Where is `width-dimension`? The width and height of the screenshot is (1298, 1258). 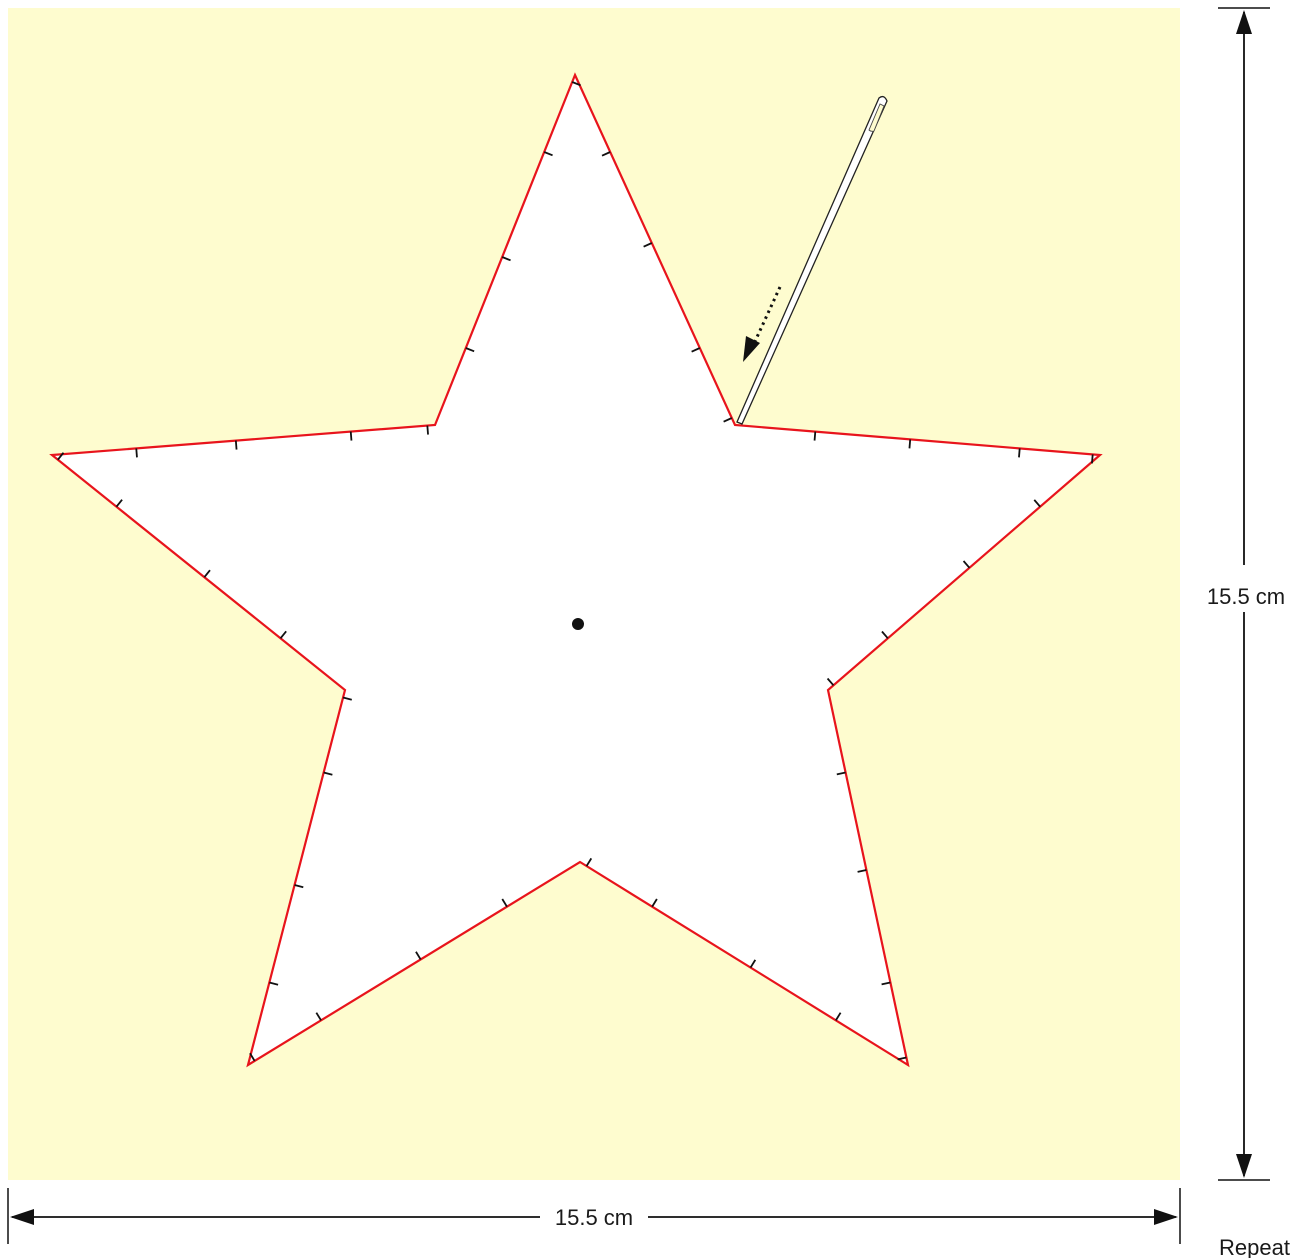 width-dimension is located at coordinates (594, 1216).